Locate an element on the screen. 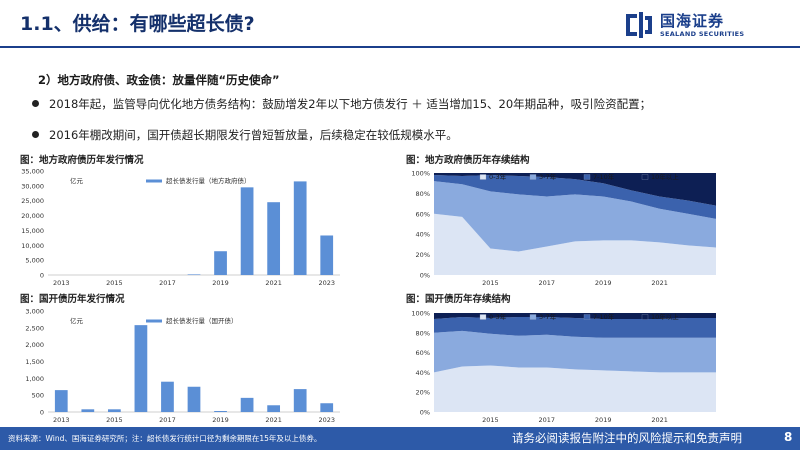  y-tick-label: 1,500 is located at coordinates (34, 362).